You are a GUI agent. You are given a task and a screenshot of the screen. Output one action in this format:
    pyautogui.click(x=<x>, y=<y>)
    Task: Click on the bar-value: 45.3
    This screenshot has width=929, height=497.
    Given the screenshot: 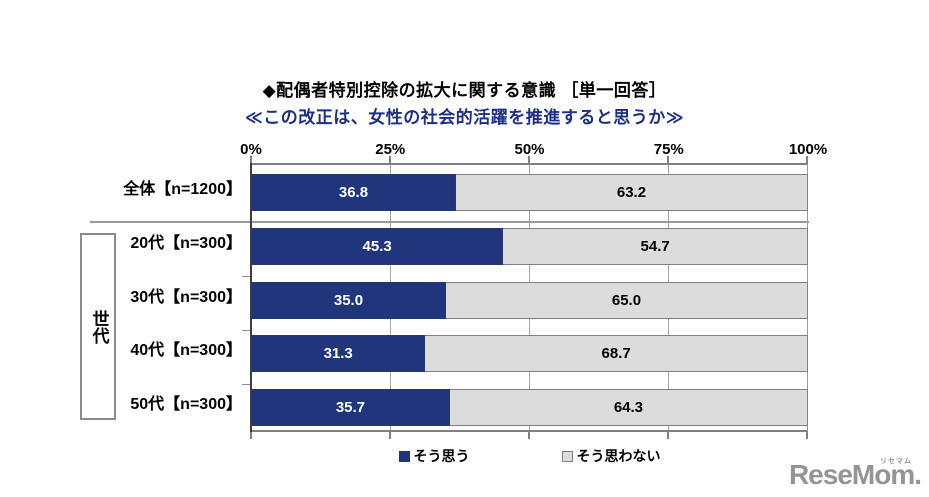 What is the action you would take?
    pyautogui.click(x=377, y=246)
    